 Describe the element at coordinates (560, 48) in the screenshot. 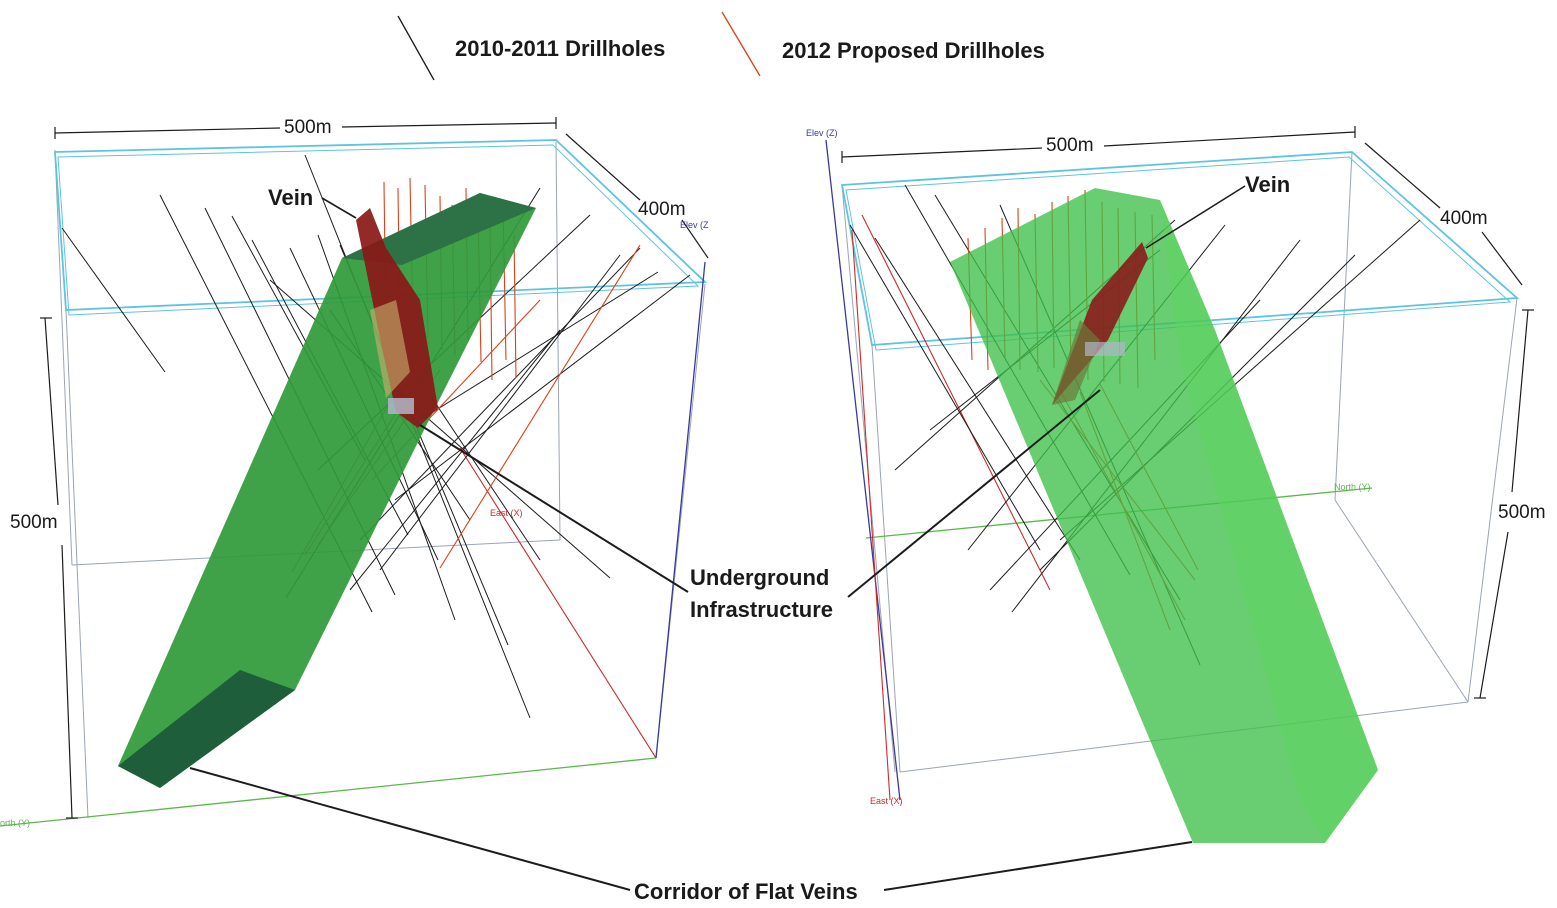

I see `legend-existing-label: 2010-2011 Drillholes` at that location.